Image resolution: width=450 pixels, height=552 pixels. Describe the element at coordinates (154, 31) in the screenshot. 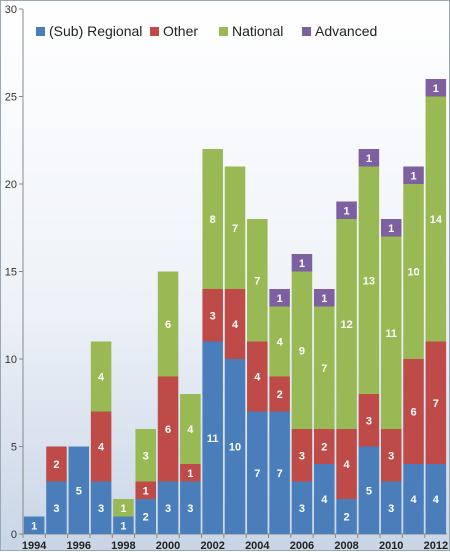

I see `legend-swatch-other` at that location.